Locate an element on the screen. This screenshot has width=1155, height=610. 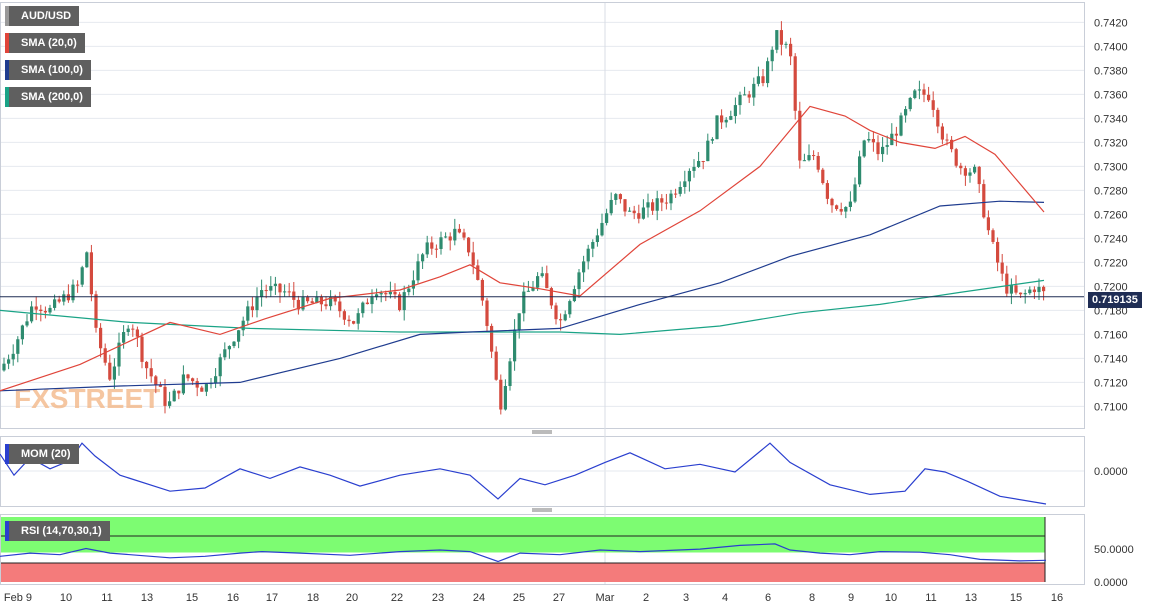
price-tick-label: 0.7380 is located at coordinates (1111, 71).